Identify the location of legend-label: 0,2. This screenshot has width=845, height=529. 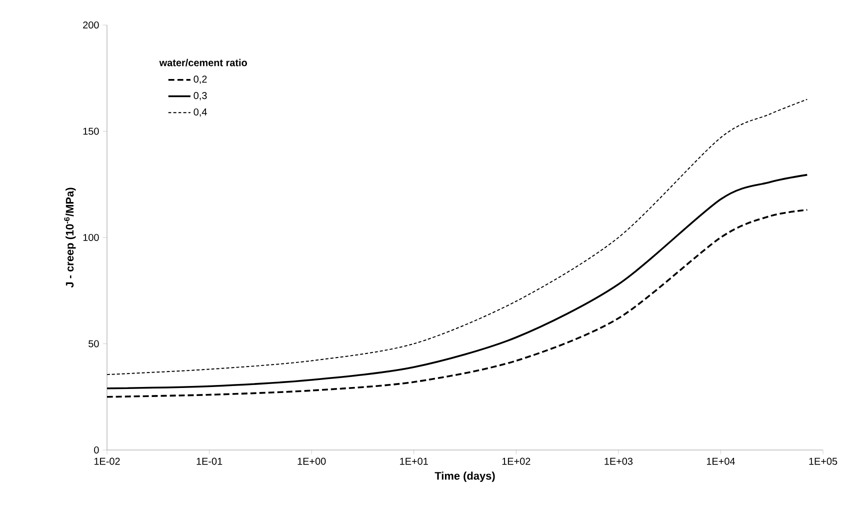
(200, 80).